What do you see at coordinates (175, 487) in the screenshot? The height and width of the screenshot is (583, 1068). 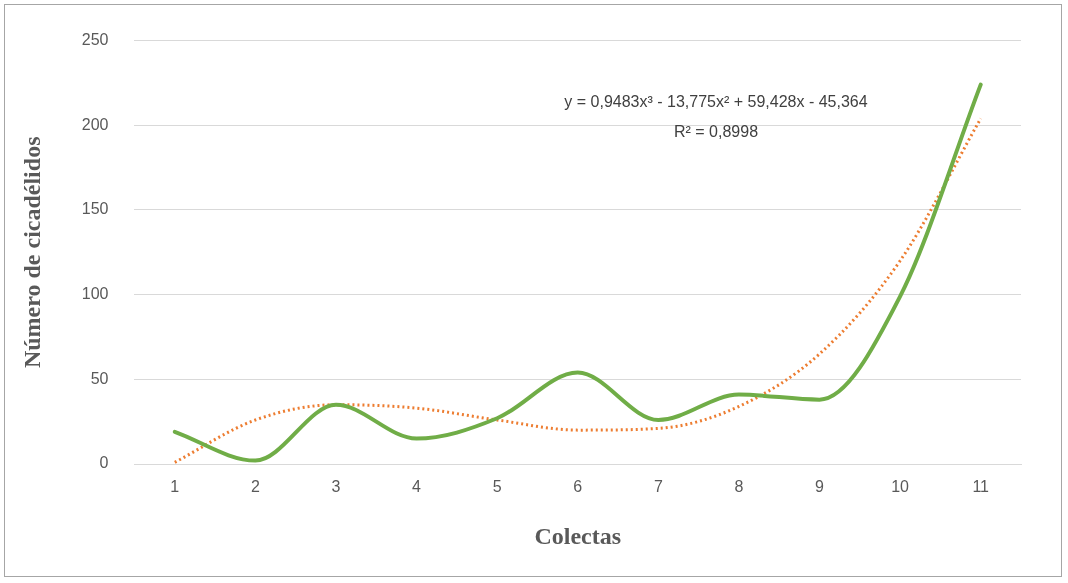 I see `x-tick-label: 1` at bounding box center [175, 487].